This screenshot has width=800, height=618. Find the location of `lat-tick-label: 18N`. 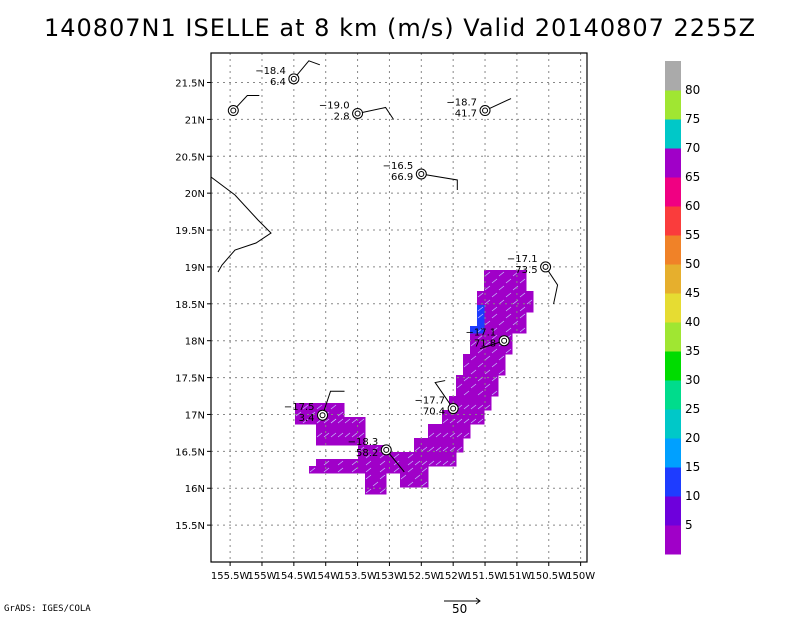

lat-tick-label: 18N is located at coordinates (195, 342).